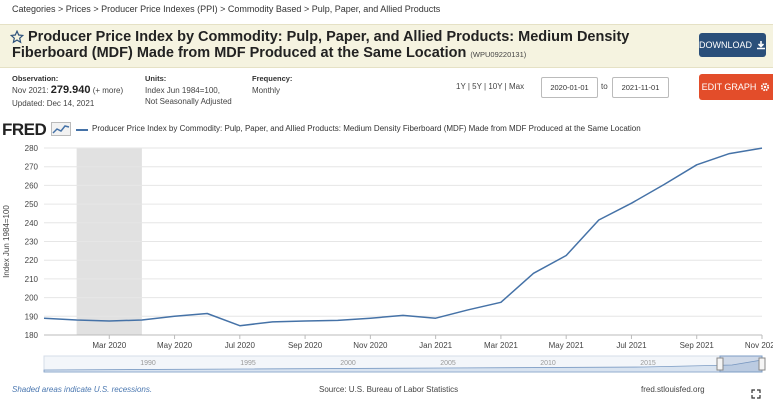  I want to click on fred-chart-logo-icon, so click(61, 129).